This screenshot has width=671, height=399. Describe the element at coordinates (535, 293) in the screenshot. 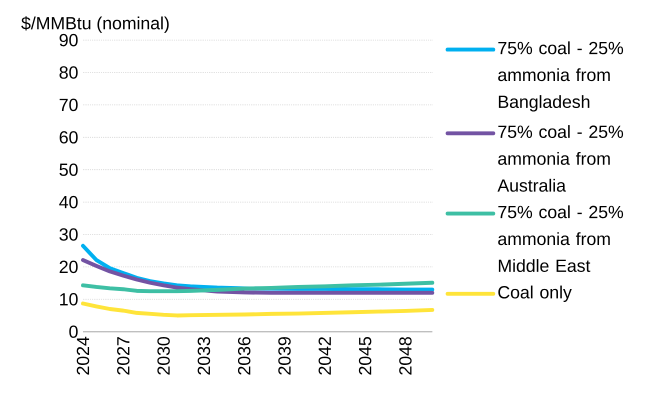

I see `legend-label: Coal only` at that location.